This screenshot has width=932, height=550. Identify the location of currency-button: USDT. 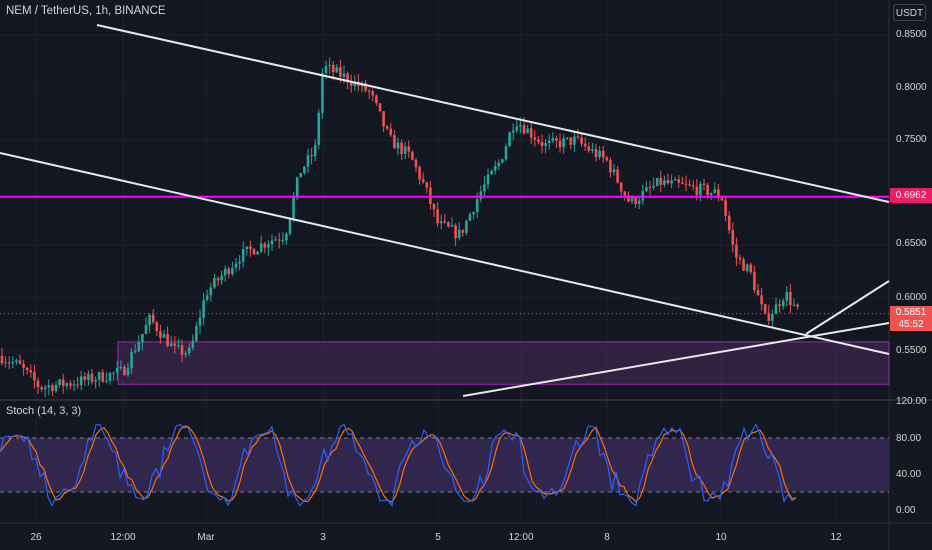
(909, 12).